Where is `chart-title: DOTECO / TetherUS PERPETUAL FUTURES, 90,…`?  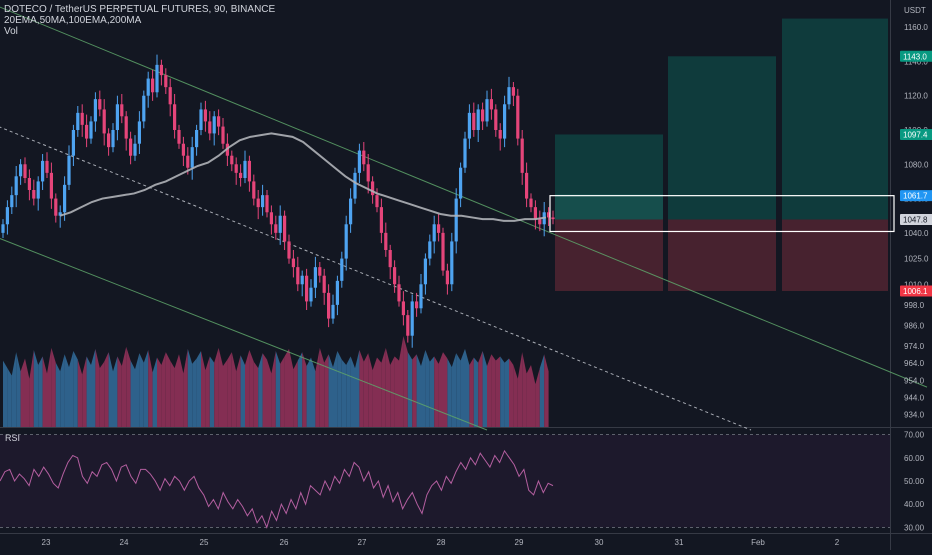
chart-title: DOTECO / TetherUS PERPETUAL FUTURES, 90,… is located at coordinates (140, 9).